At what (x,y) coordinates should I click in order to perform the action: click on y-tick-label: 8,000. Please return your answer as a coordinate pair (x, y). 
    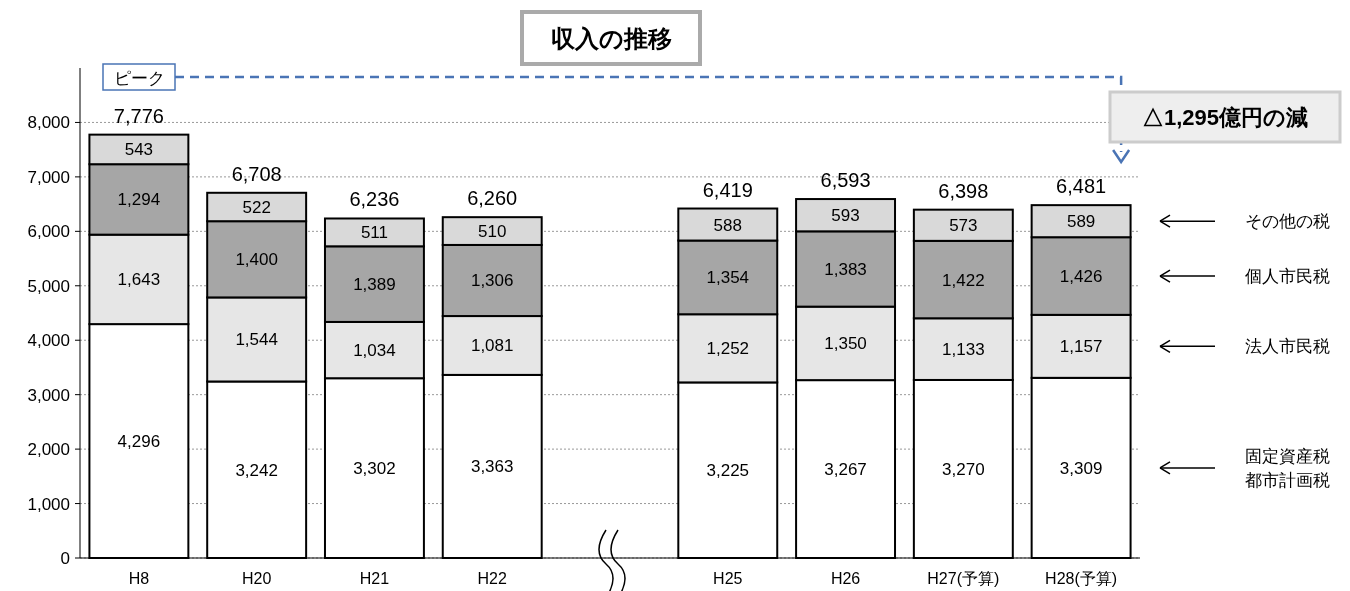
    Looking at the image, I should click on (48, 123).